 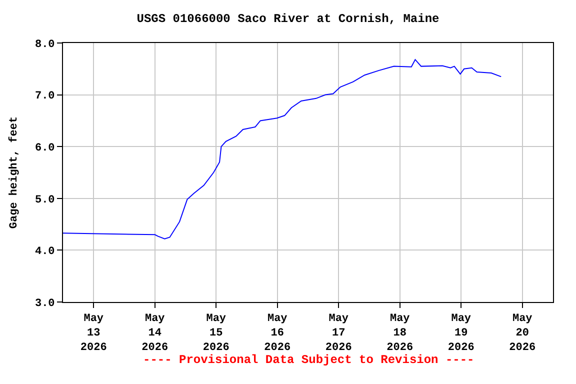 I want to click on y-tick-label: 5.0, so click(x=44, y=200).